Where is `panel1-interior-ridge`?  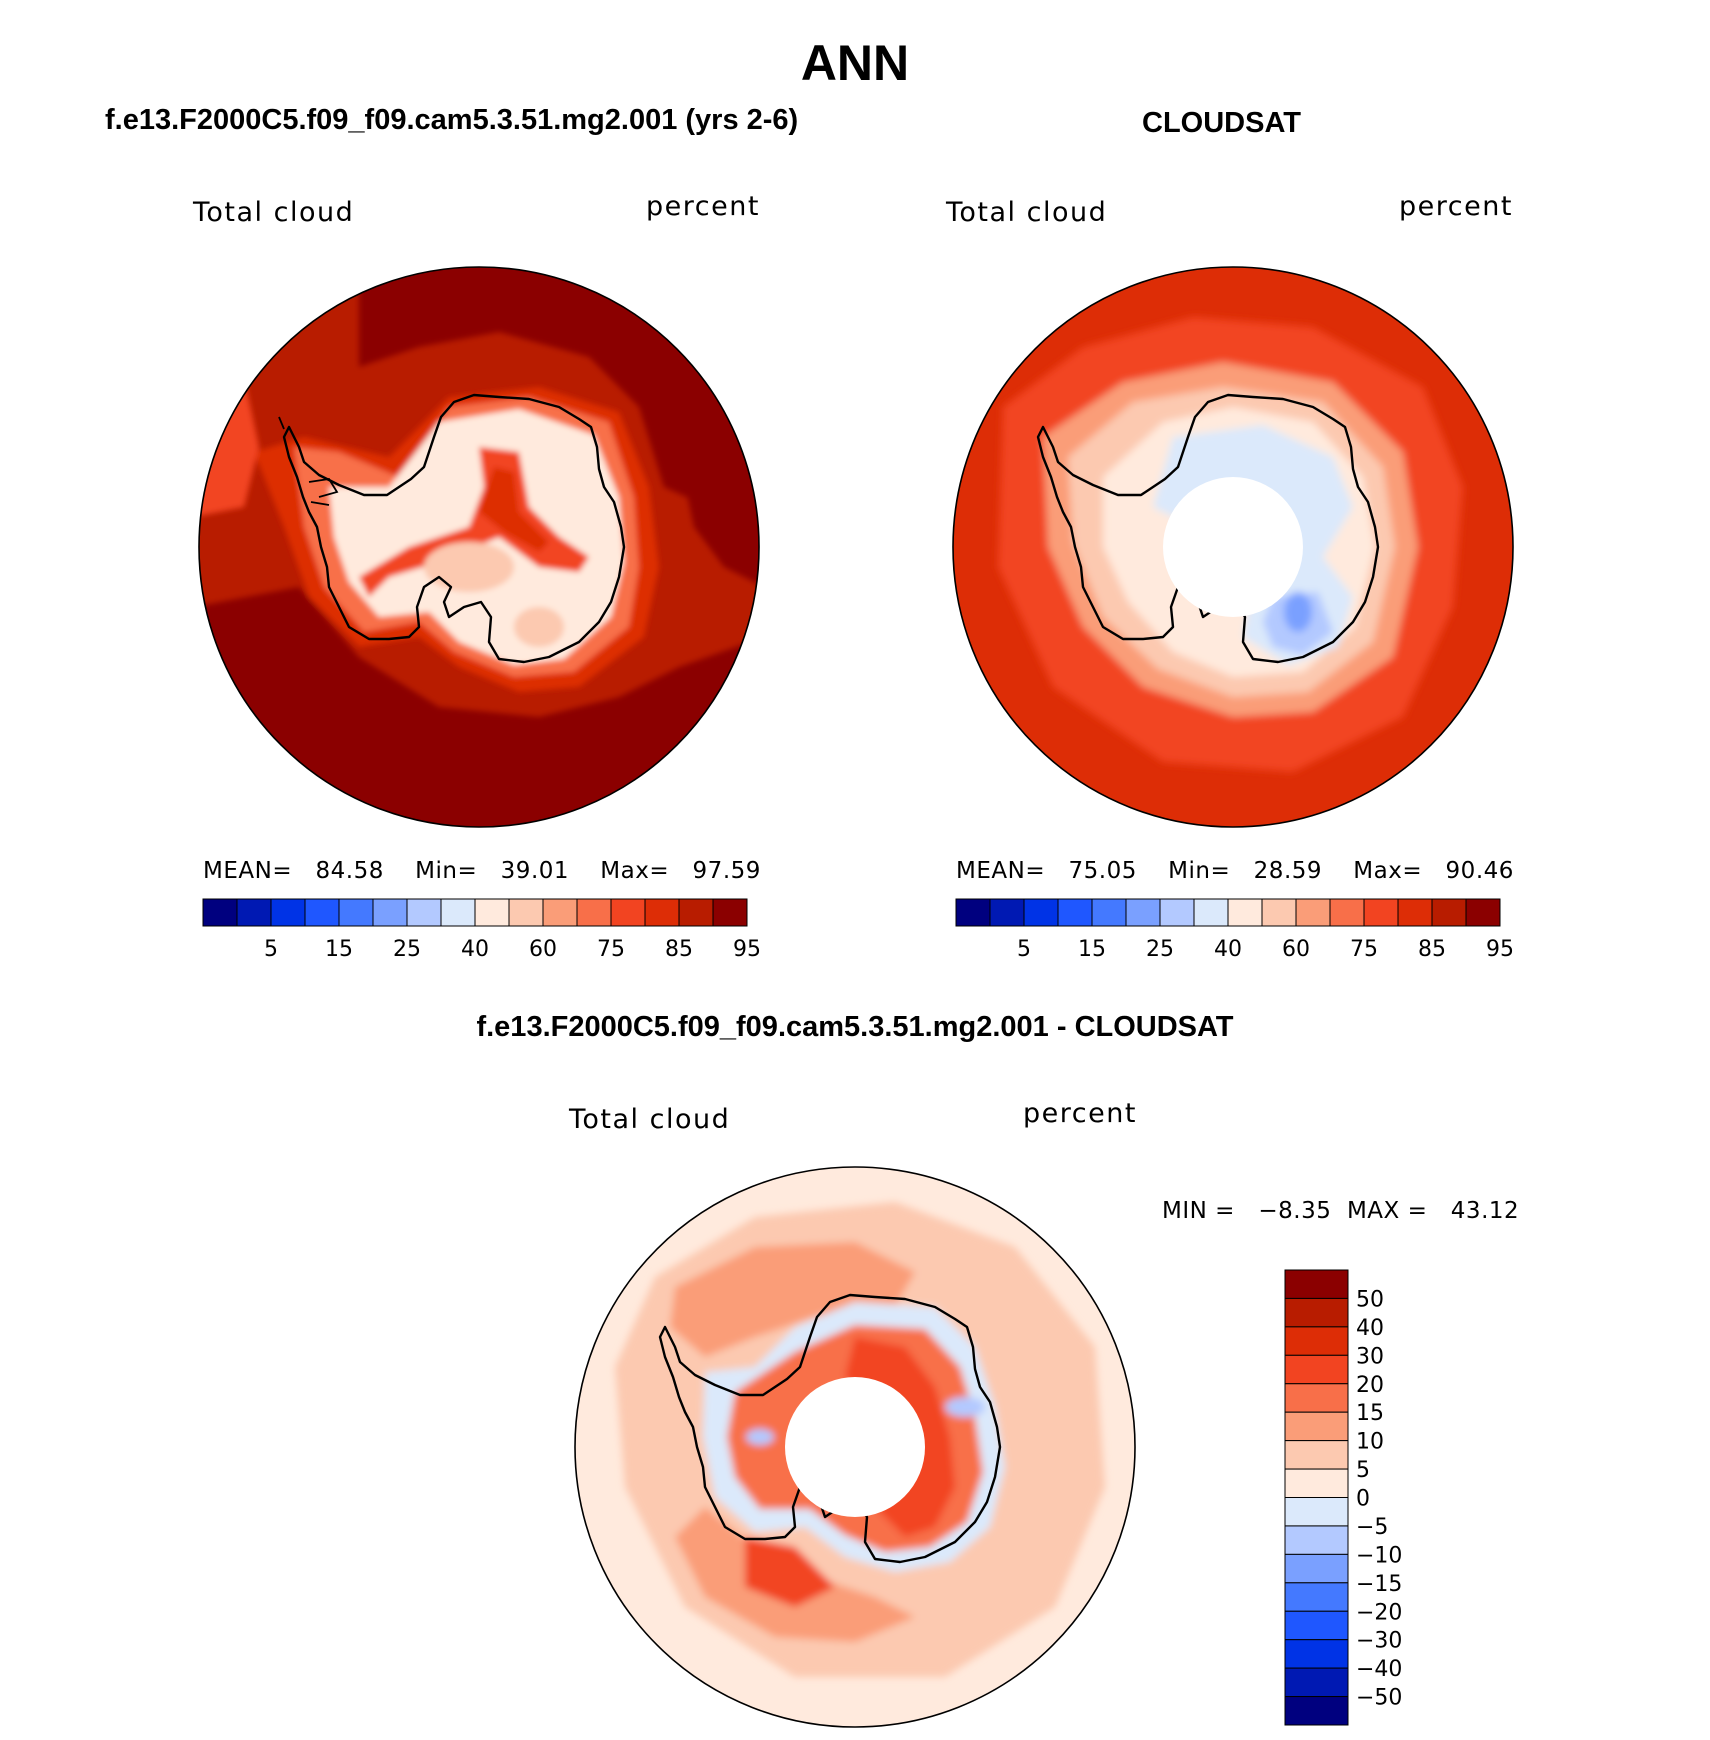 panel1-interior-ridge is located at coordinates (474, 522).